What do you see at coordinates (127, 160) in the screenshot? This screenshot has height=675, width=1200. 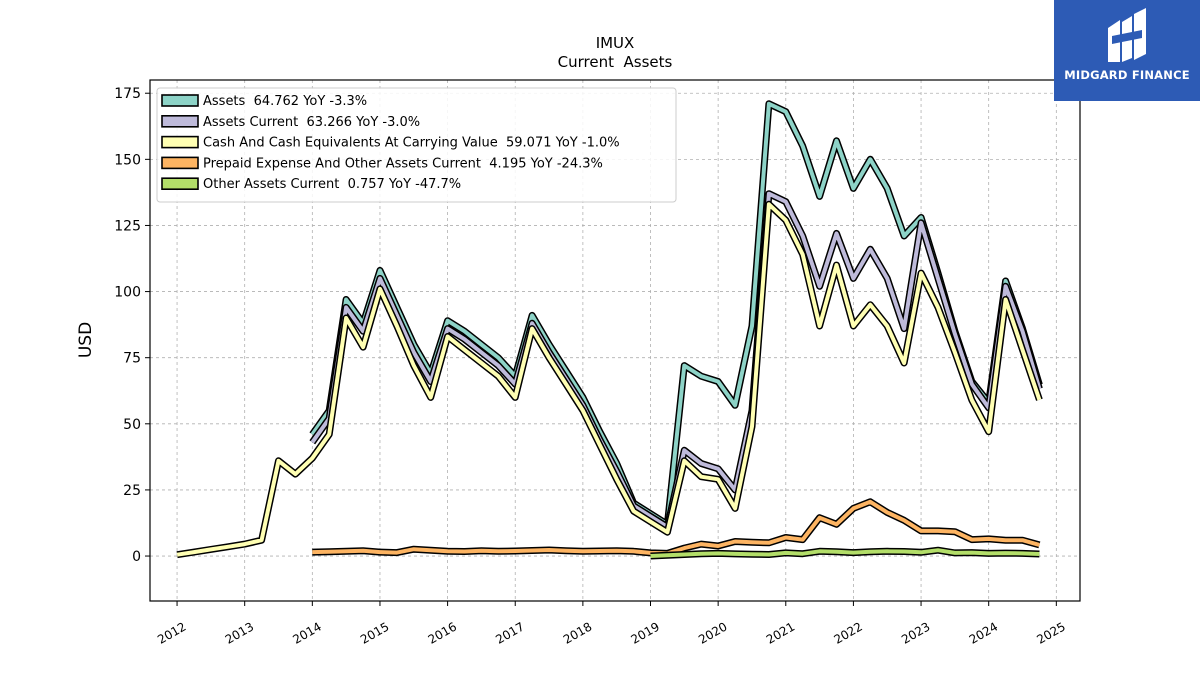 I see `y-tick-label: 150` at bounding box center [127, 160].